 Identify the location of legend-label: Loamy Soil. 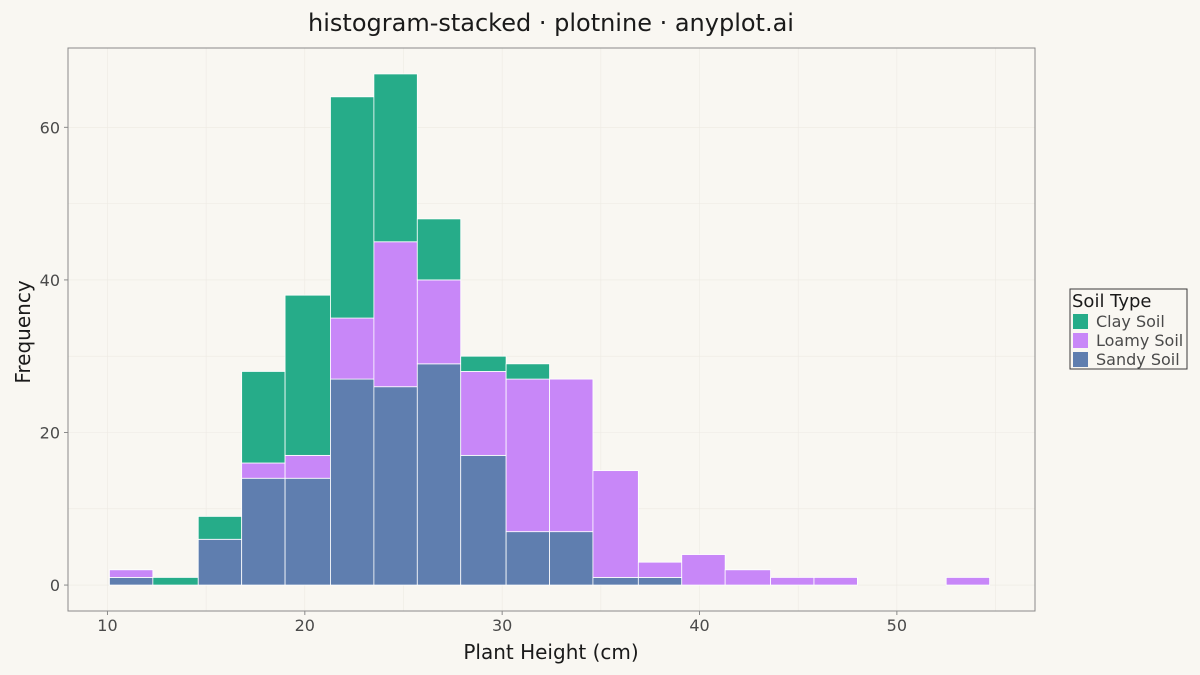
(1139, 340).